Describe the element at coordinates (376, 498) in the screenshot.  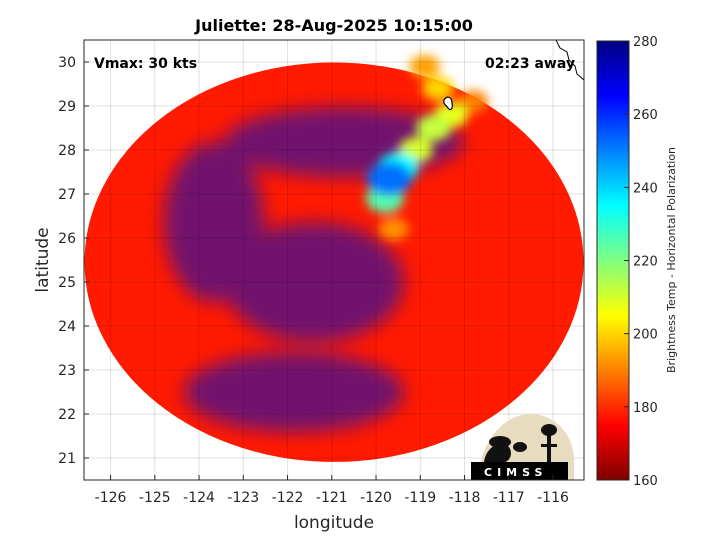
I see `x-tick-label: -120` at that location.